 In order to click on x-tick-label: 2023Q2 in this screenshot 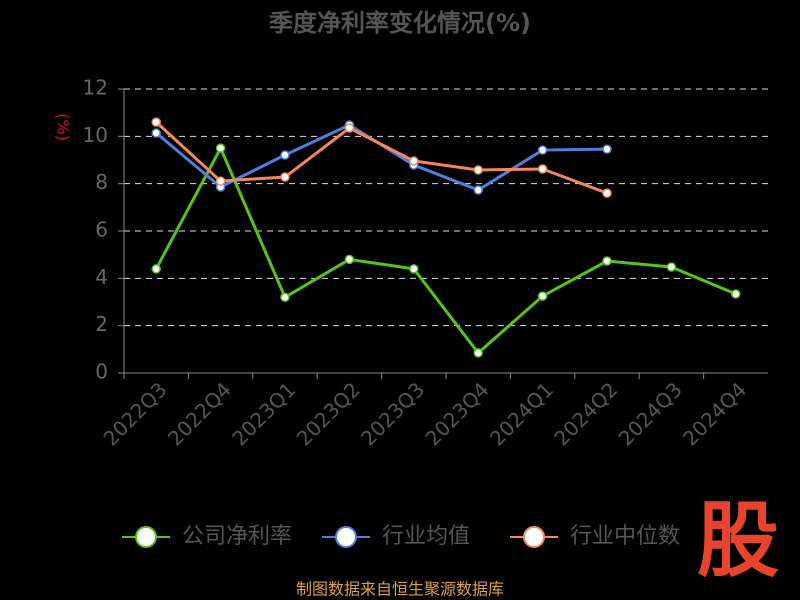, I will do `click(328, 413)`.